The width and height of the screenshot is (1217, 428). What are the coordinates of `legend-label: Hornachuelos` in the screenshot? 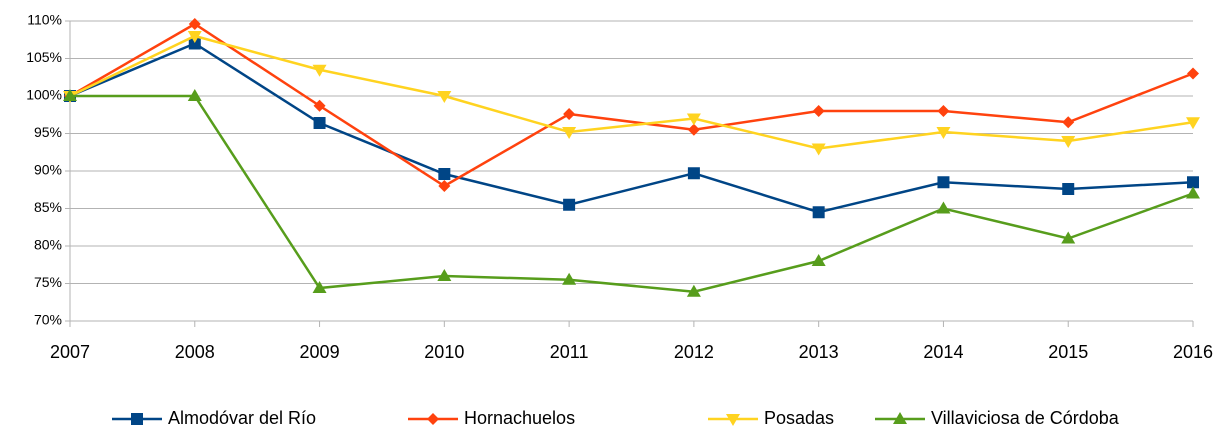 It's located at (519, 418).